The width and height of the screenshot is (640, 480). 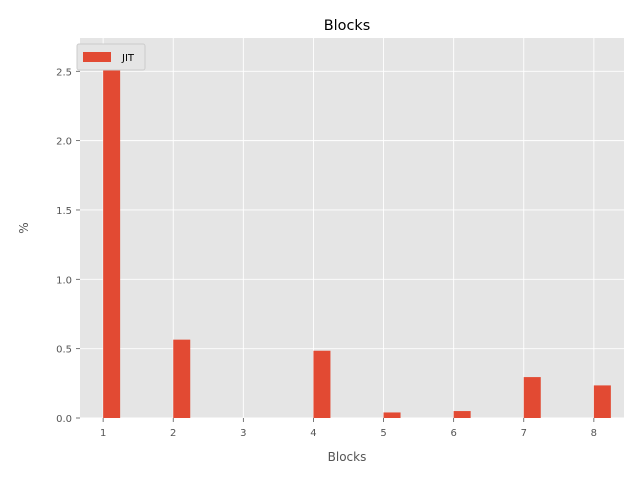 I want to click on chart-title: Blocks, so click(x=347, y=26).